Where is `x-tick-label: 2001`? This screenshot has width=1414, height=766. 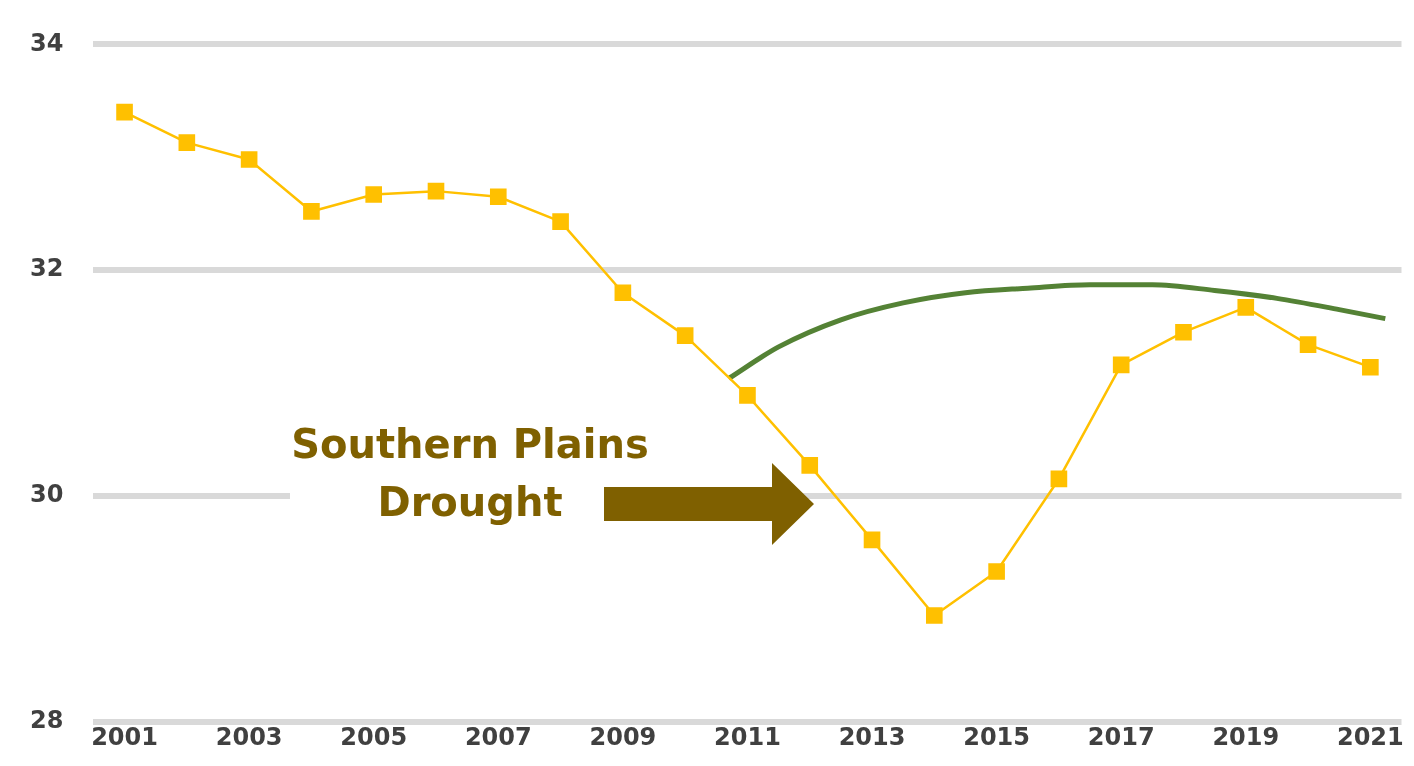
x-tick-label: 2001 is located at coordinates (124, 737).